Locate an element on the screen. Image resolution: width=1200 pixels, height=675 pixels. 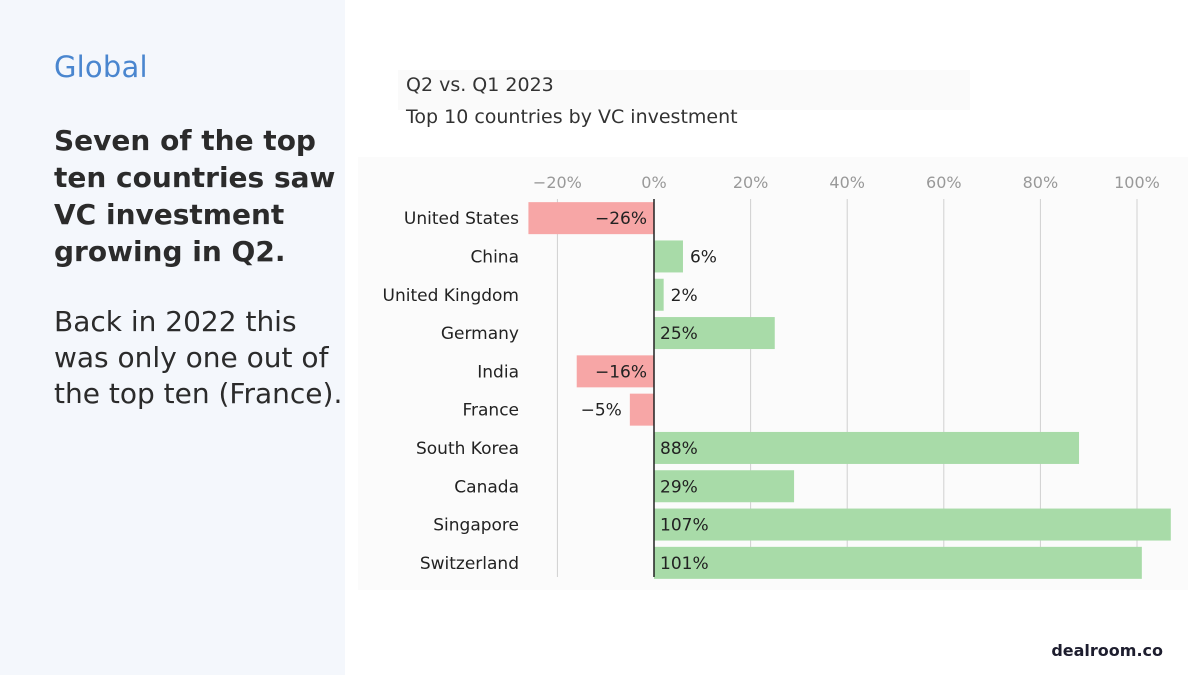
value-label: 107% is located at coordinates (684, 526).